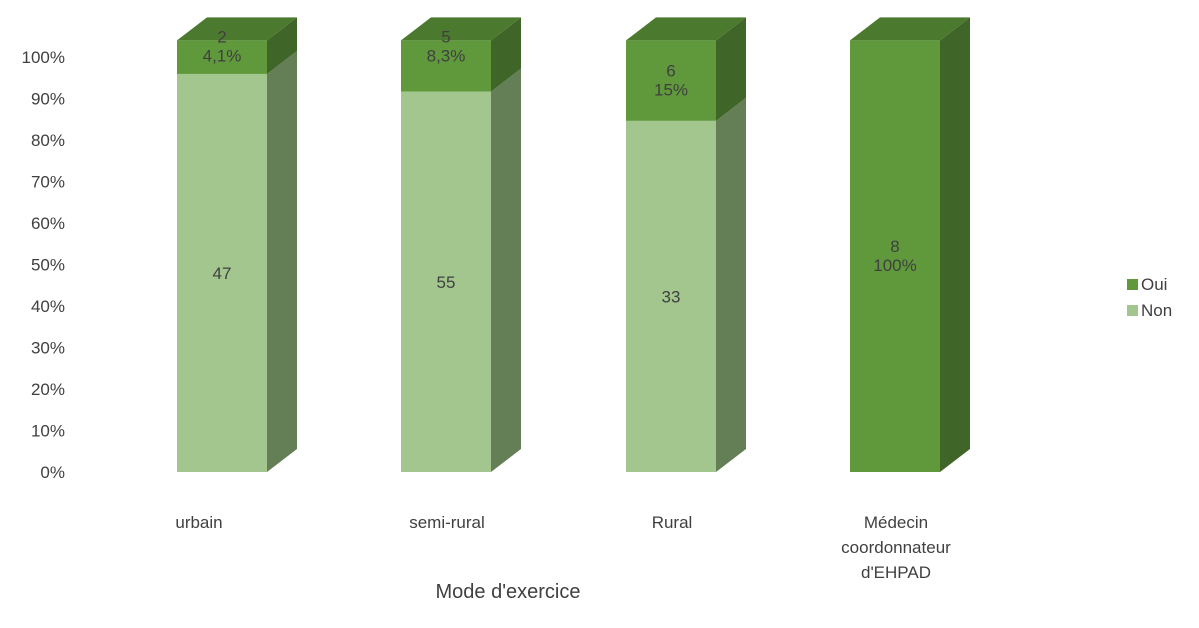 This screenshot has height=628, width=1199. Describe the element at coordinates (48, 223) in the screenshot. I see `y-tick-label-60: 60%` at that location.